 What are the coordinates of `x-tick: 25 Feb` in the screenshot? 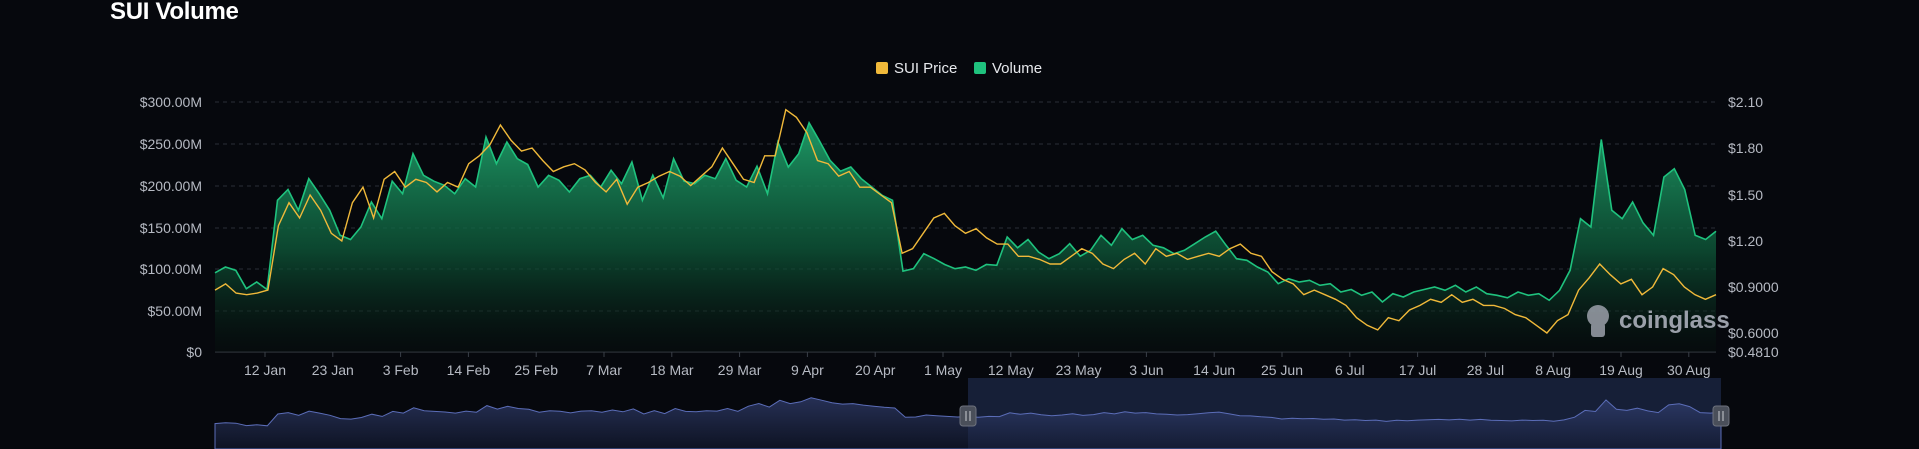 It's located at (536, 370).